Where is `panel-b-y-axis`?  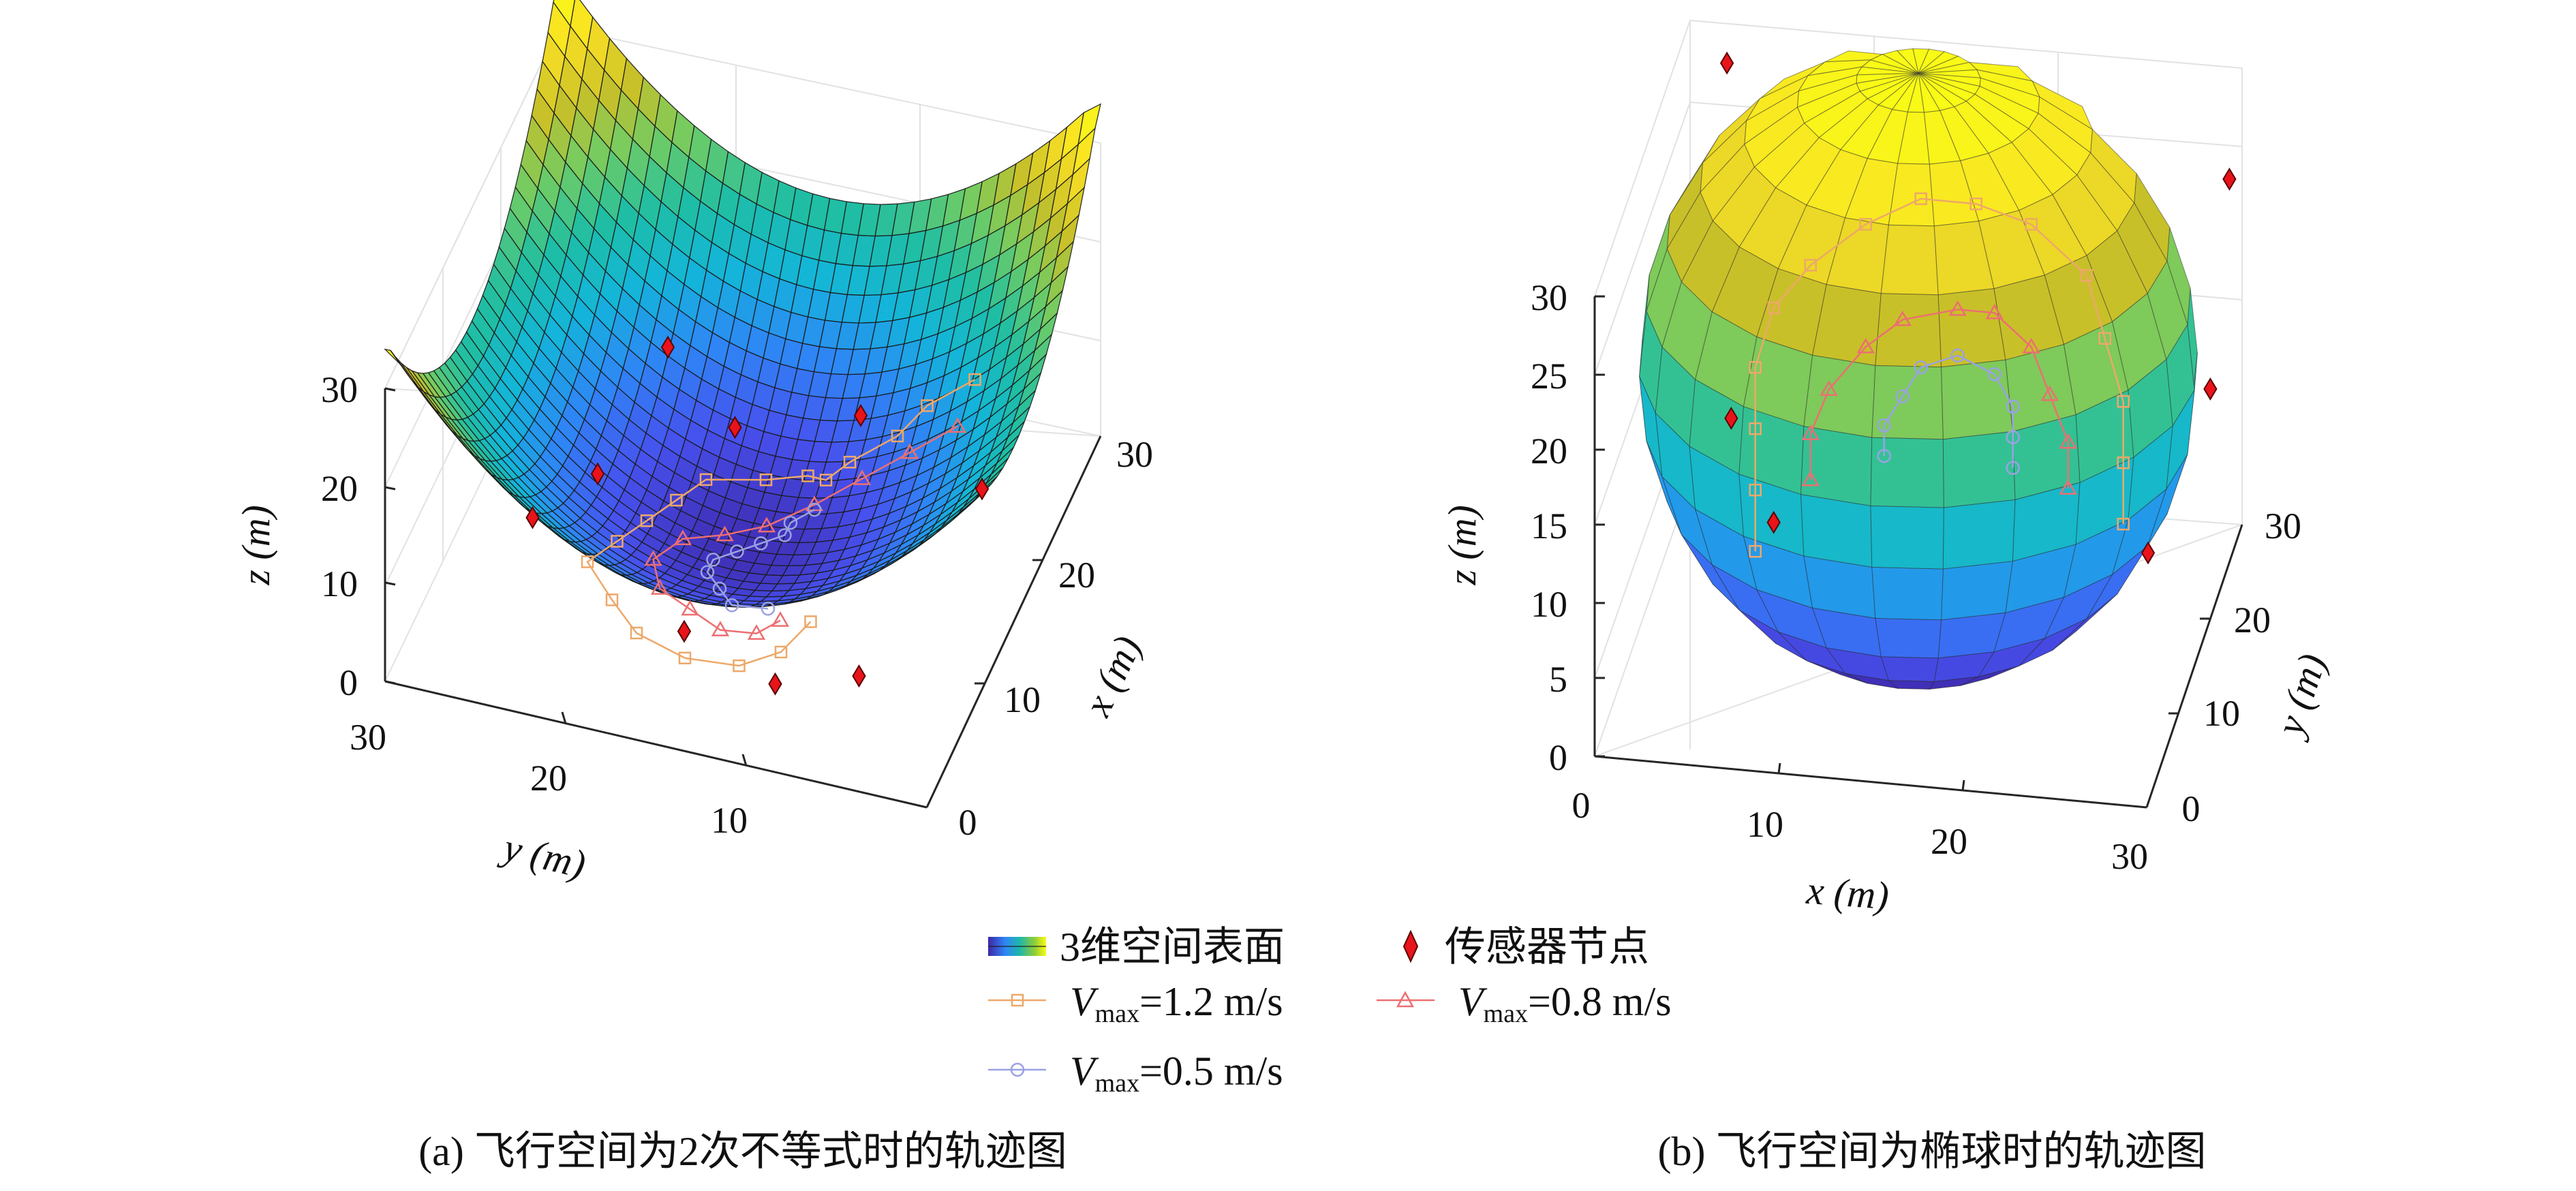 panel-b-y-axis is located at coordinates (2194, 666).